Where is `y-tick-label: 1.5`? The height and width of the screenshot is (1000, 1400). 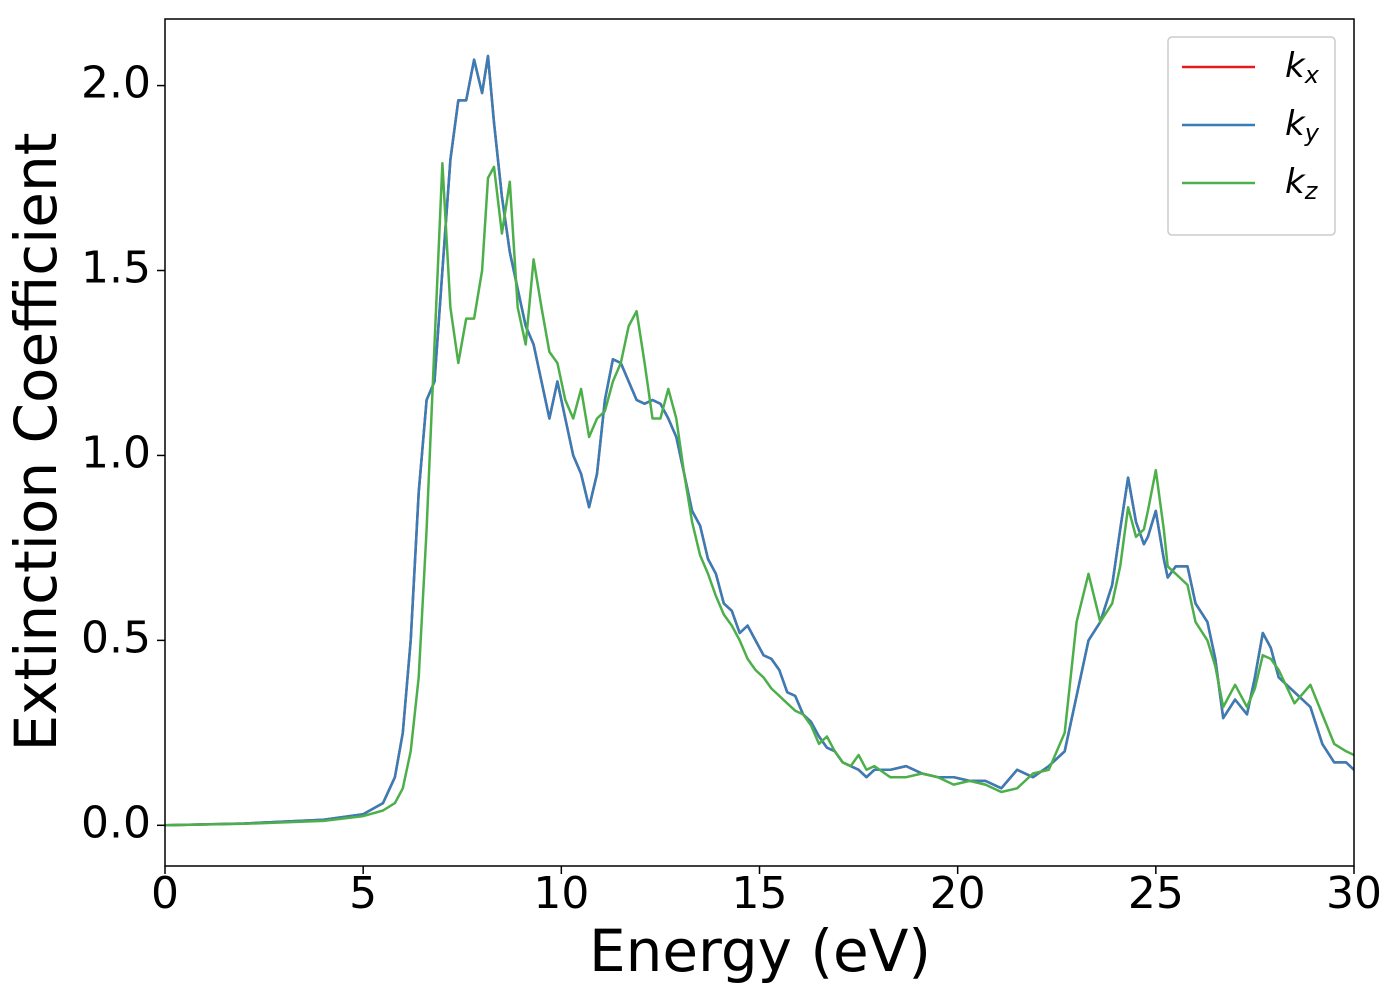
y-tick-label: 1.5 is located at coordinates (116, 268).